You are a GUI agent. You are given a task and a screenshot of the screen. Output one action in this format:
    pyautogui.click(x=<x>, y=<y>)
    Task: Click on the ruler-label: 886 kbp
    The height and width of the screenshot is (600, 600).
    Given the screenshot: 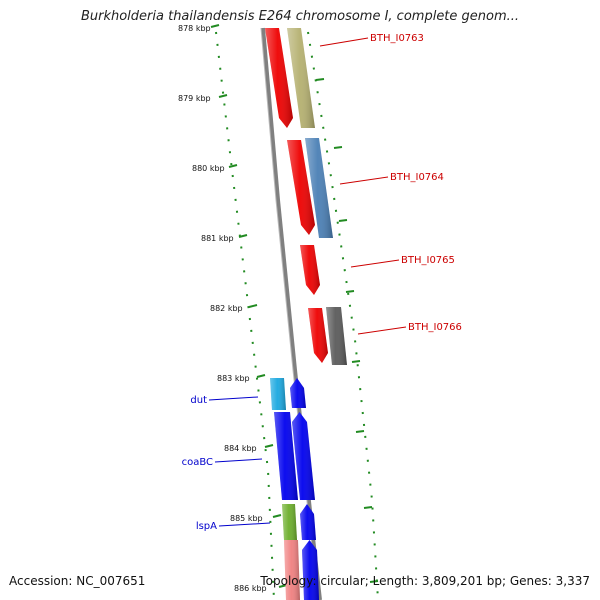 What is the action you would take?
    pyautogui.click(x=250, y=588)
    